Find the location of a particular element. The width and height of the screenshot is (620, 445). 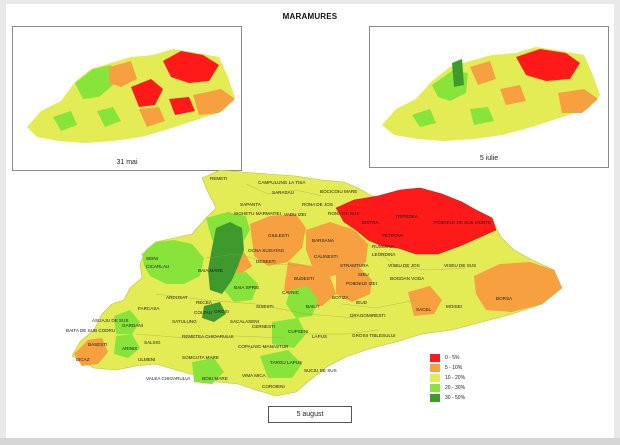

municipality-label: BAIA SPRIE is located at coordinates (246, 287).